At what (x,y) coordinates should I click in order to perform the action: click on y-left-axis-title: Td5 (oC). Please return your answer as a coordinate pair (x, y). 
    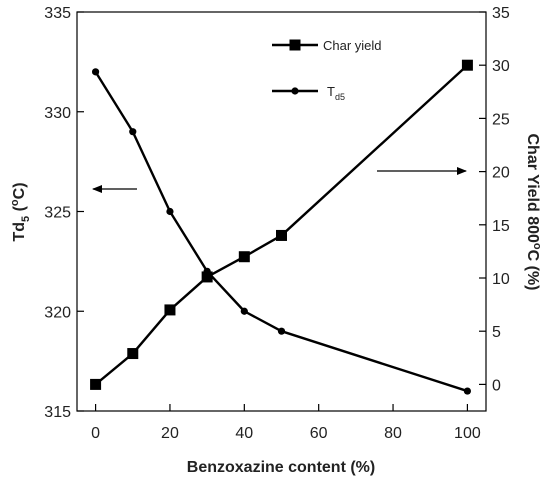
    Looking at the image, I should click on (20, 211).